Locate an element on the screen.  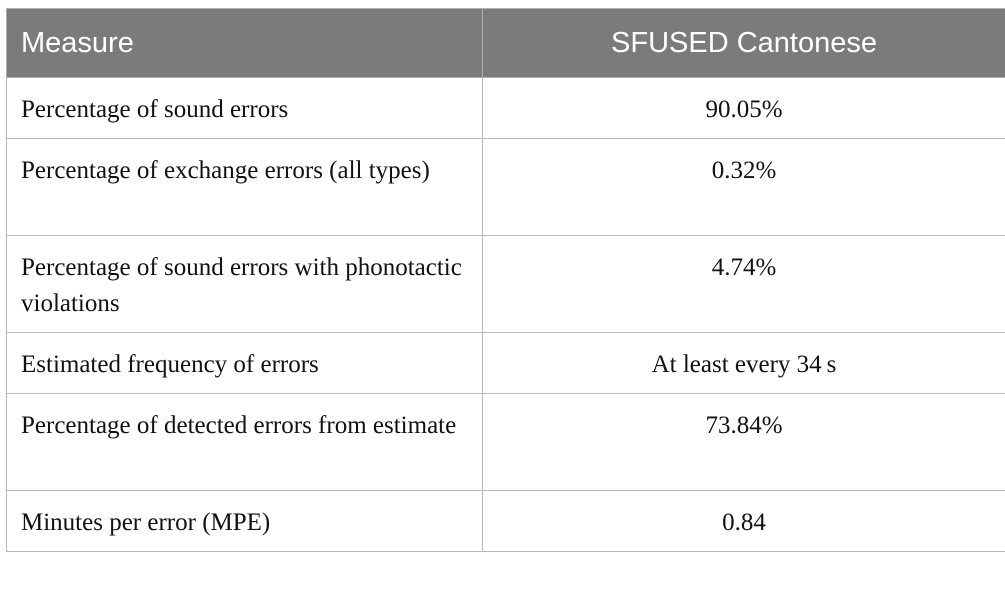
table-row: Percentage of sound errors 90.05% is located at coordinates (505, 108).